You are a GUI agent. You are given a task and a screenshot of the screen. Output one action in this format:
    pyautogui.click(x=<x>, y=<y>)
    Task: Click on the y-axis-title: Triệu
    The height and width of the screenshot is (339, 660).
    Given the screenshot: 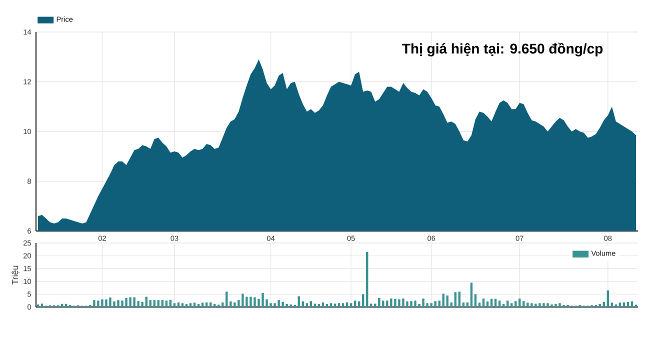 What is the action you would take?
    pyautogui.click(x=16, y=275)
    